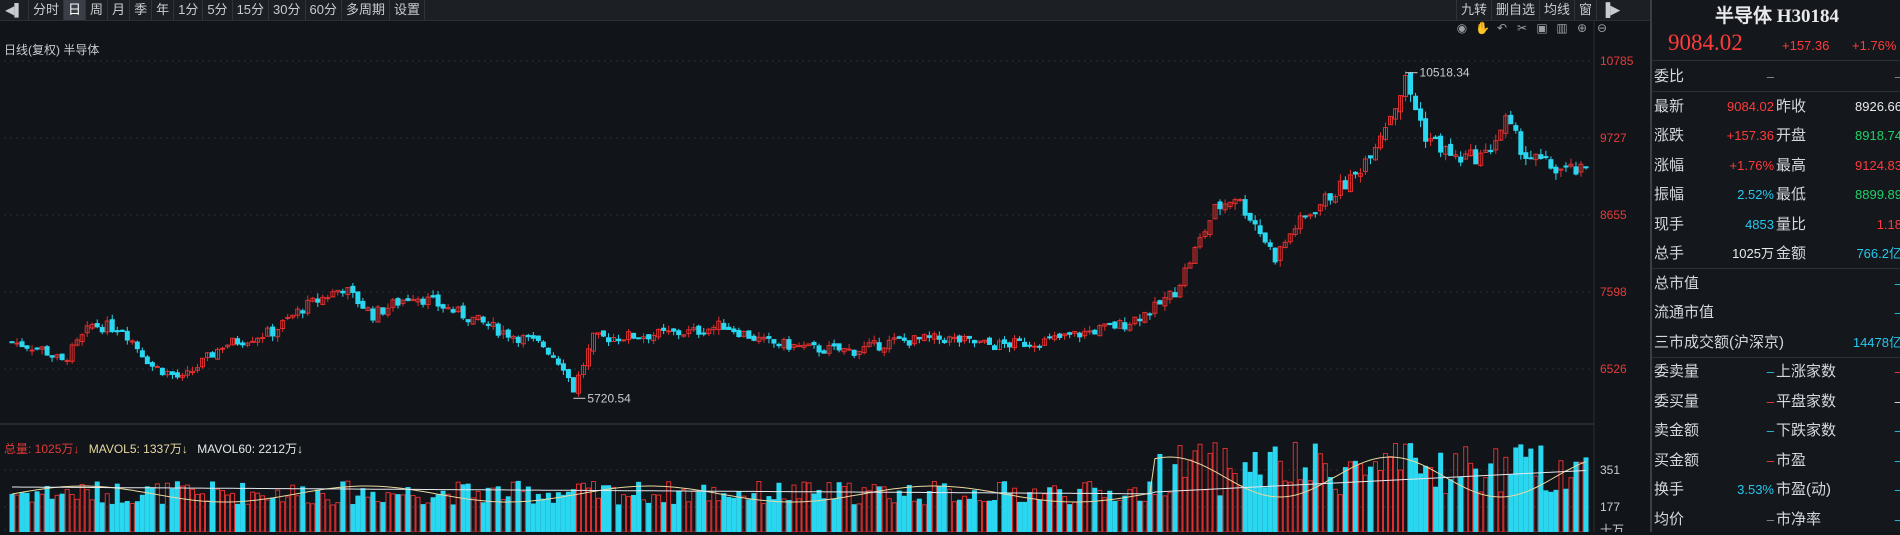 This screenshot has width=1900, height=535. I want to click on zoom-in-icon: ⊕, so click(1582, 28).